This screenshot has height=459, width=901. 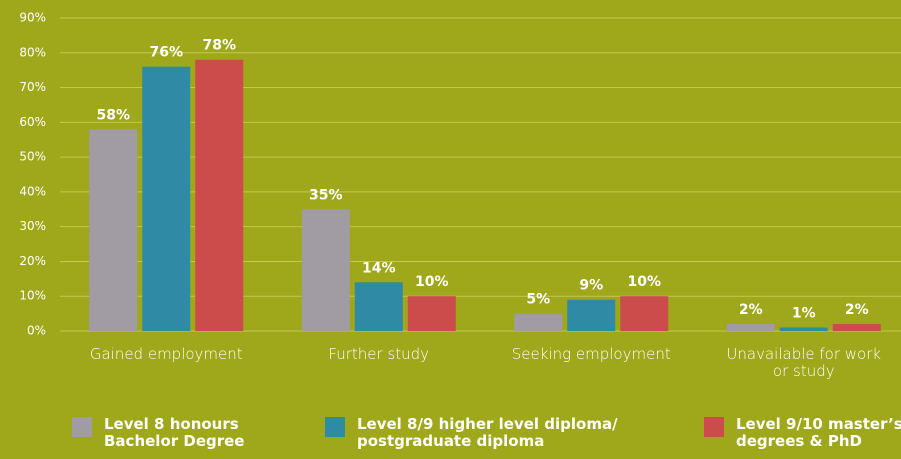 I want to click on data-label: 76%, so click(x=166, y=53).